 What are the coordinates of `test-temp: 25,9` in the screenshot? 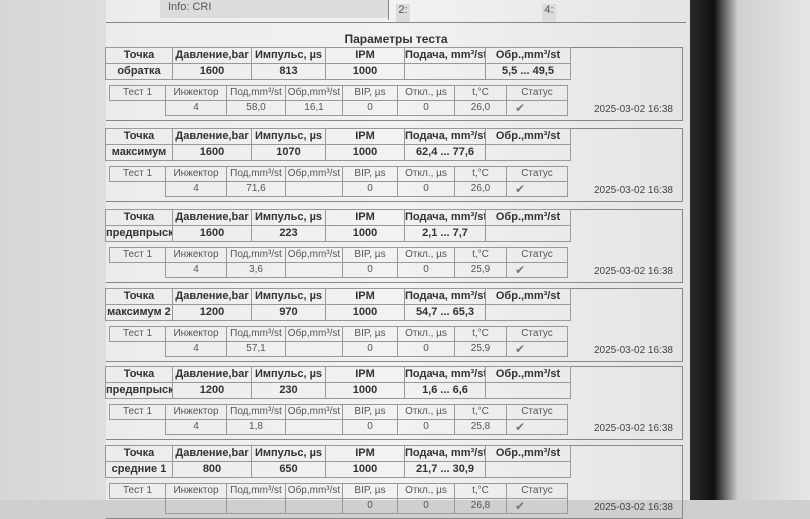 It's located at (480, 270).